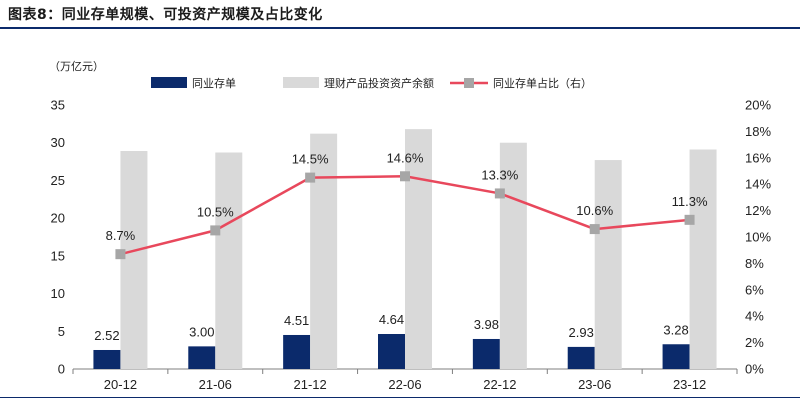  I want to click on ratio-value-label: 10.5%, so click(215, 211).